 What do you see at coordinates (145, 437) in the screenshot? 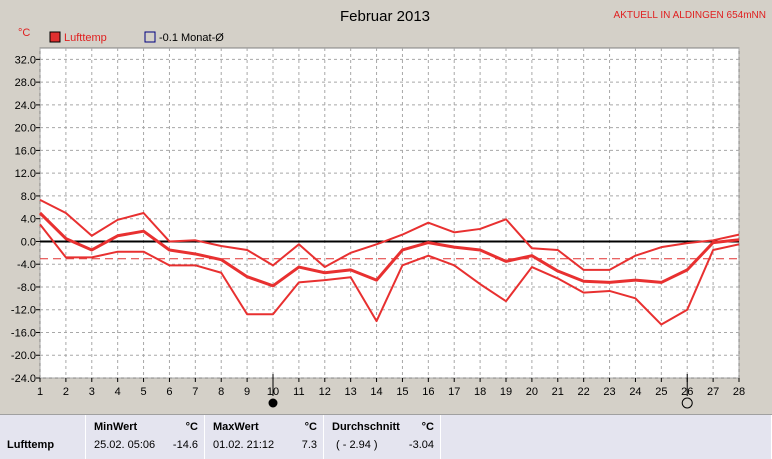
I see `min-cell: MinWert °C 25.02. 05:06 -14.6` at bounding box center [145, 437].